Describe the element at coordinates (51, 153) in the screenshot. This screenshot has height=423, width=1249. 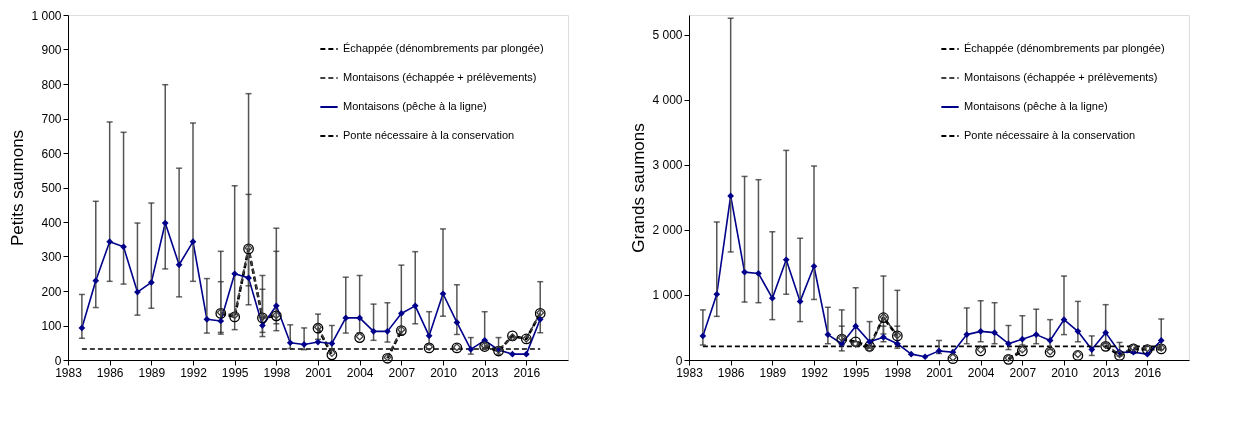
I see `y-tick-label: 600` at that location.